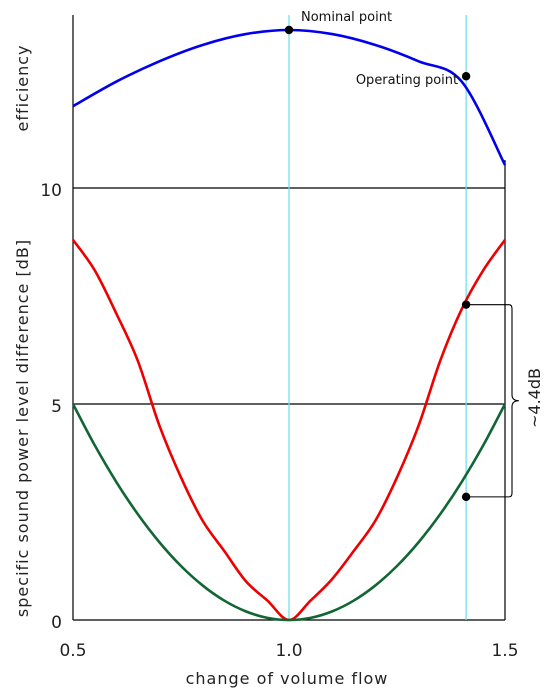 This screenshot has width=546, height=691. Describe the element at coordinates (56, 407) in the screenshot. I see `y-tick-label-5: 5` at that location.